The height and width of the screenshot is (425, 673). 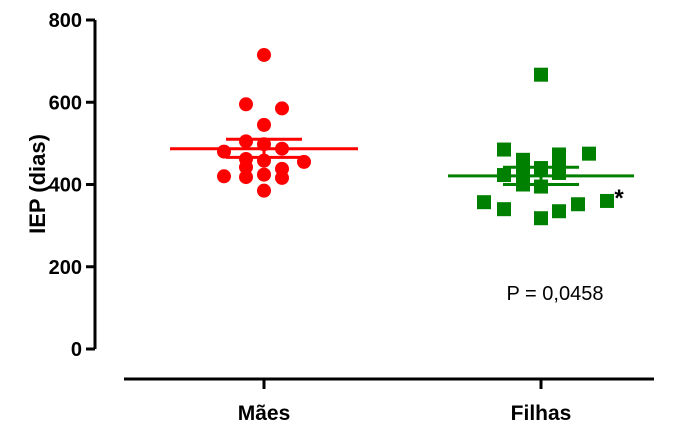 I want to click on y-tick-label: 200, so click(x=65, y=268).